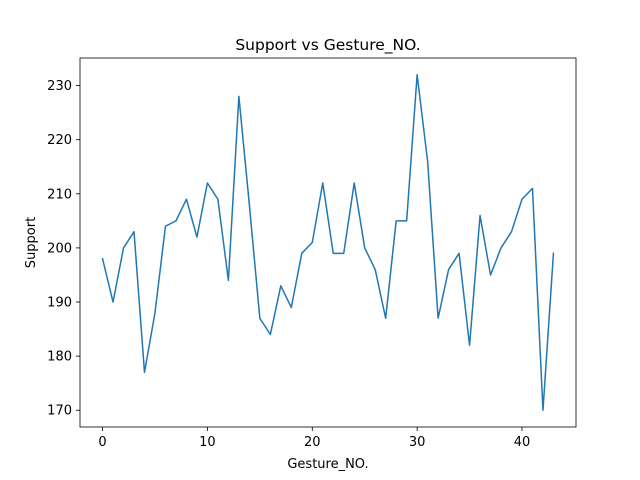  What do you see at coordinates (59, 411) in the screenshot?
I see `y-tick-label: 170` at bounding box center [59, 411].